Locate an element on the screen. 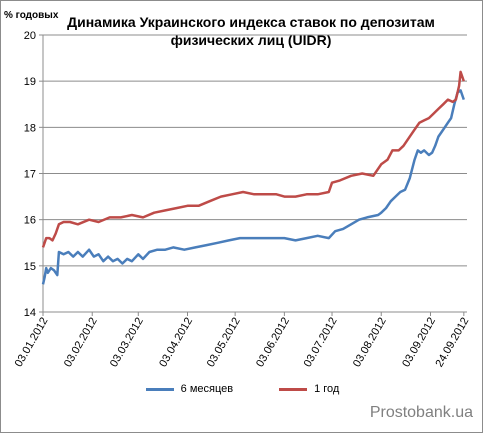  legend-item-6-months: 6 месяцев is located at coordinates (189, 389).